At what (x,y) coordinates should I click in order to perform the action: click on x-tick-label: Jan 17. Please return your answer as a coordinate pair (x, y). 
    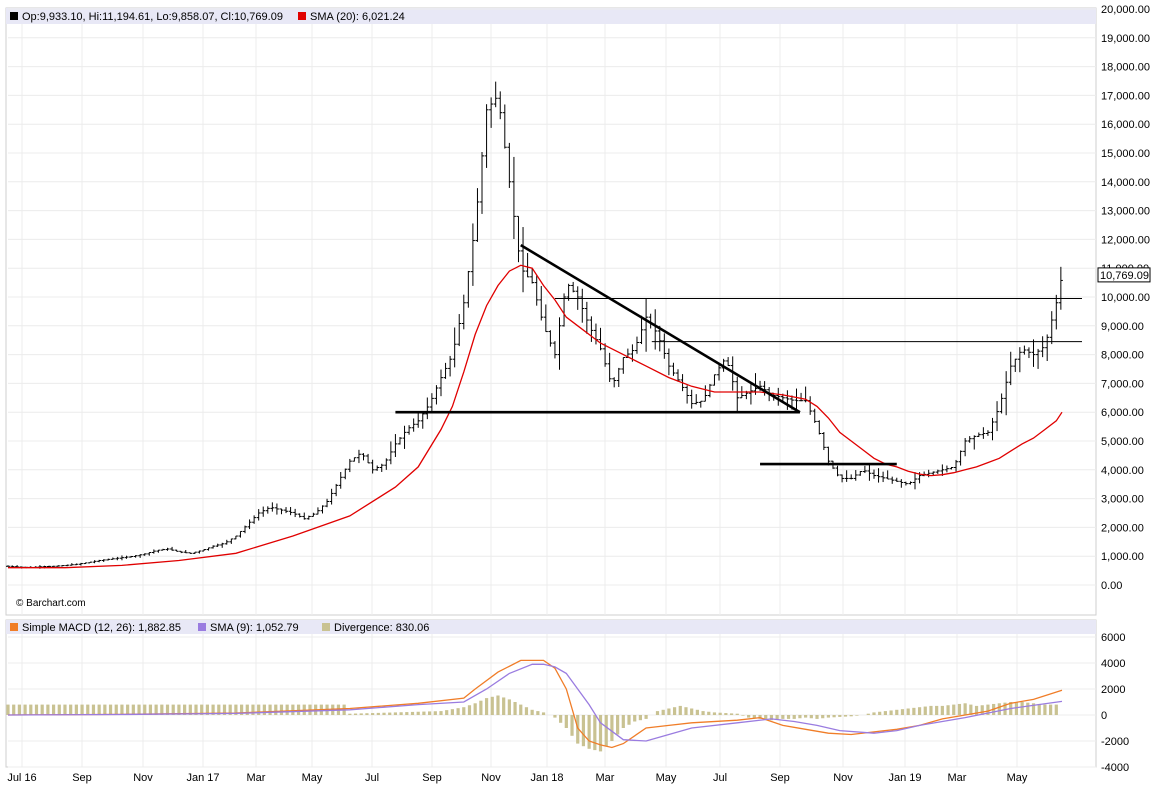
    Looking at the image, I should click on (202, 778).